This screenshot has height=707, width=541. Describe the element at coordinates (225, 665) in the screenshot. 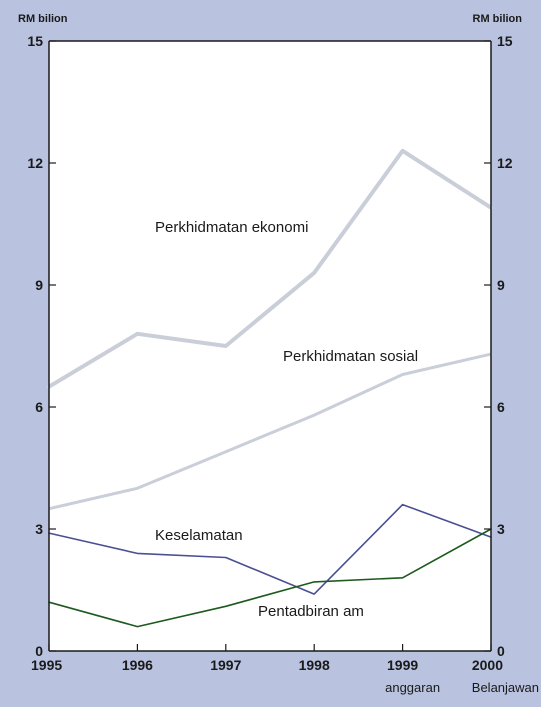

I see `x-tick-label: 1997` at that location.